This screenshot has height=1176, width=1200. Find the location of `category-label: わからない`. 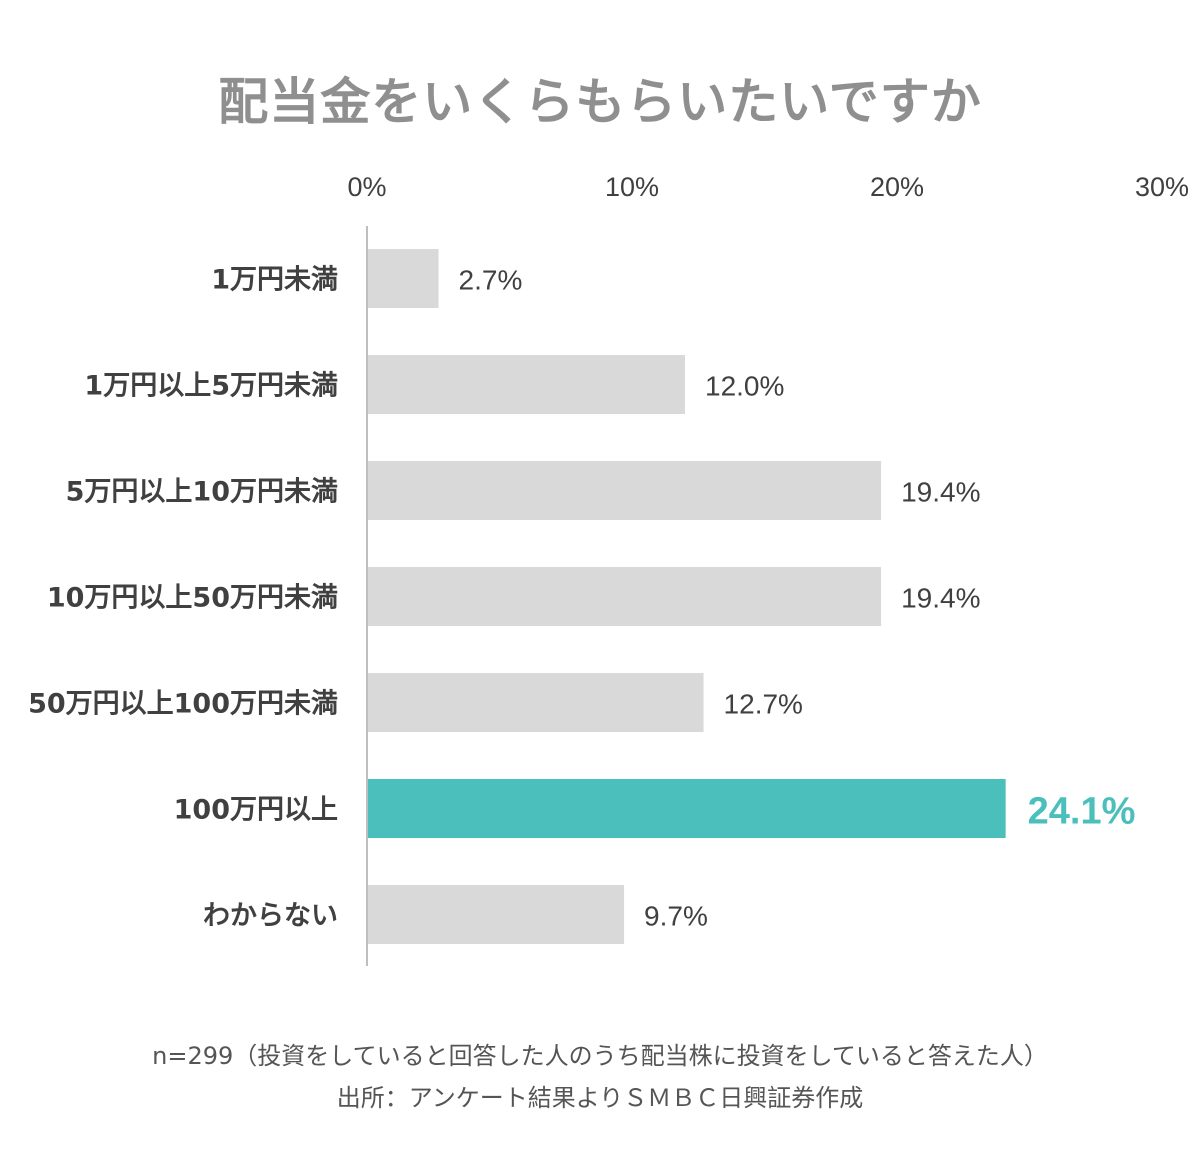

category-label: わからない is located at coordinates (270, 916).